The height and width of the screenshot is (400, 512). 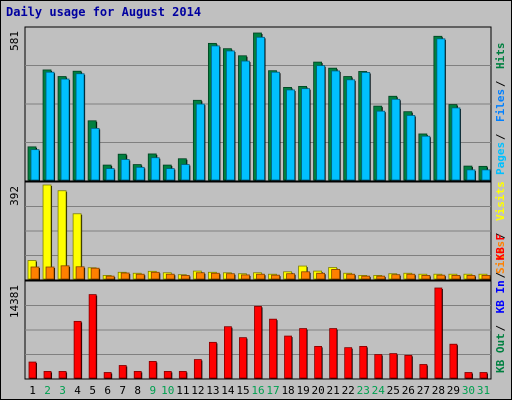 What do you see at coordinates (228, 390) in the screenshot?
I see `x-tick-label-day-14: 14` at bounding box center [228, 390].